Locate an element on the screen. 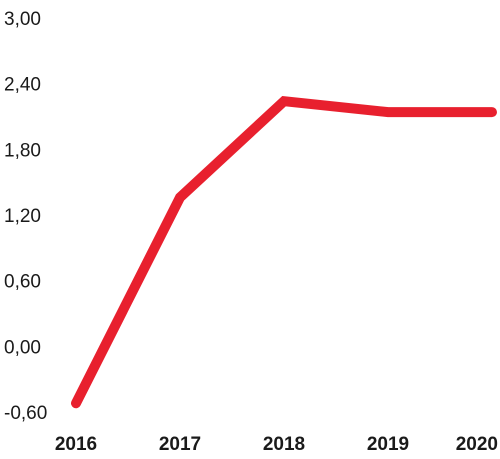 The width and height of the screenshot is (500, 459). y-axis-labels: 3,00 2,40 1,80 1,20 0,60 0,00 -0,60 is located at coordinates (25, 216).